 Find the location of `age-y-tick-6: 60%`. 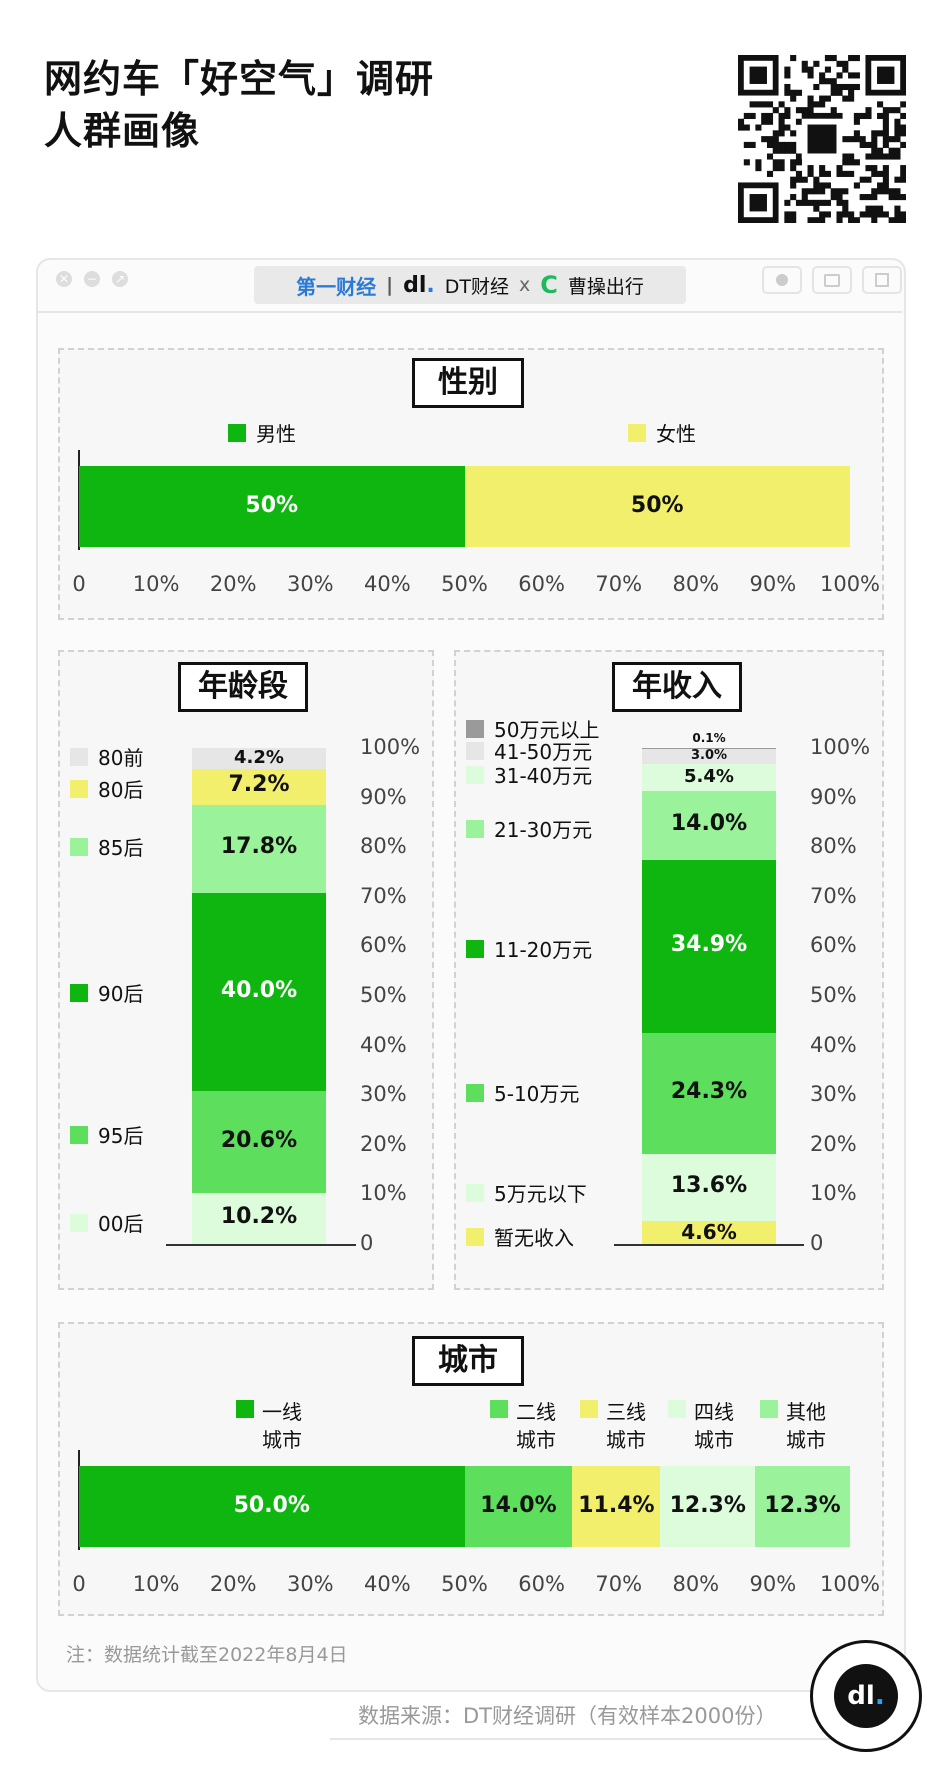

age-y-tick-6: 60% is located at coordinates (383, 945).